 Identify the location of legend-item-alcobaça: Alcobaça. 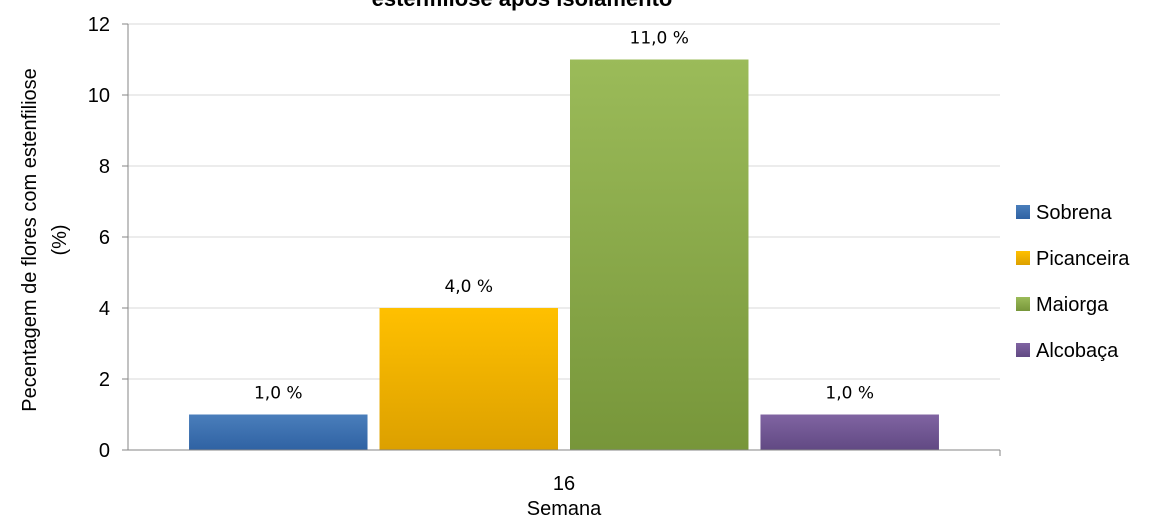
(1067, 351).